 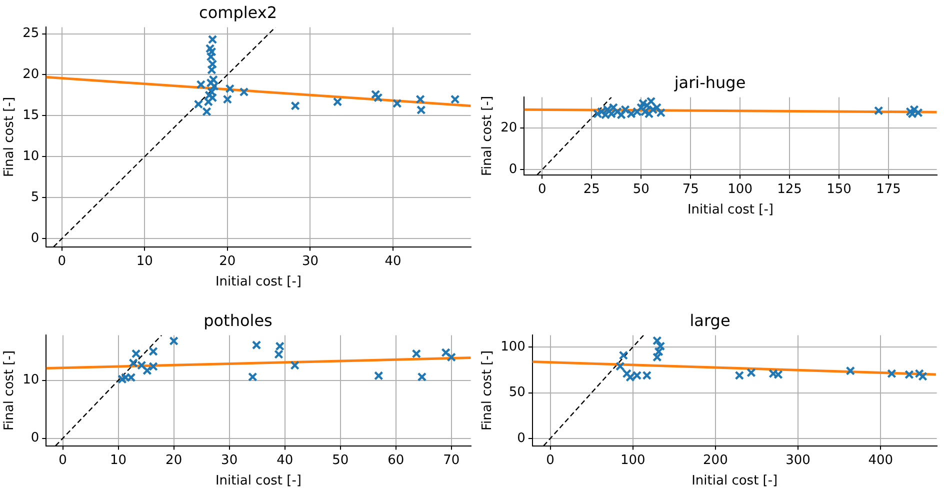 I want to click on y-tick-label: 50, so click(x=517, y=392).